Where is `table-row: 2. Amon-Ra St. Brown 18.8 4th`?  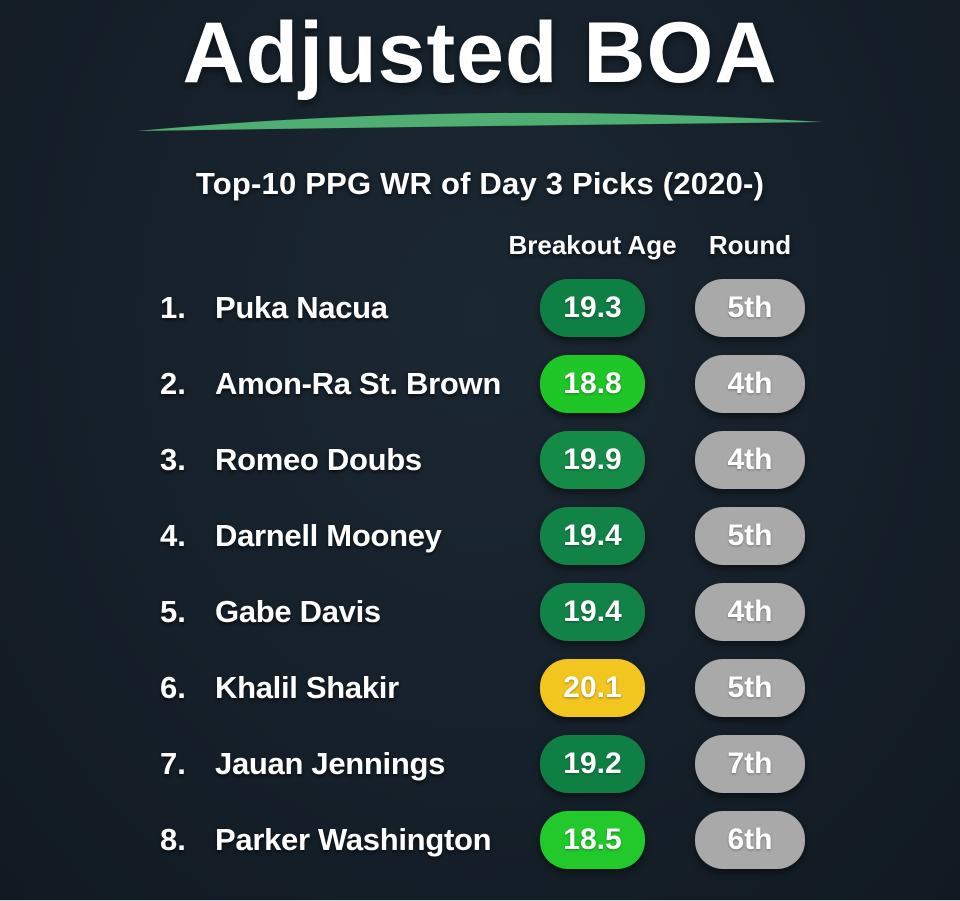
table-row: 2. Amon-Ra St. Brown 18.8 4th is located at coordinates (482, 384).